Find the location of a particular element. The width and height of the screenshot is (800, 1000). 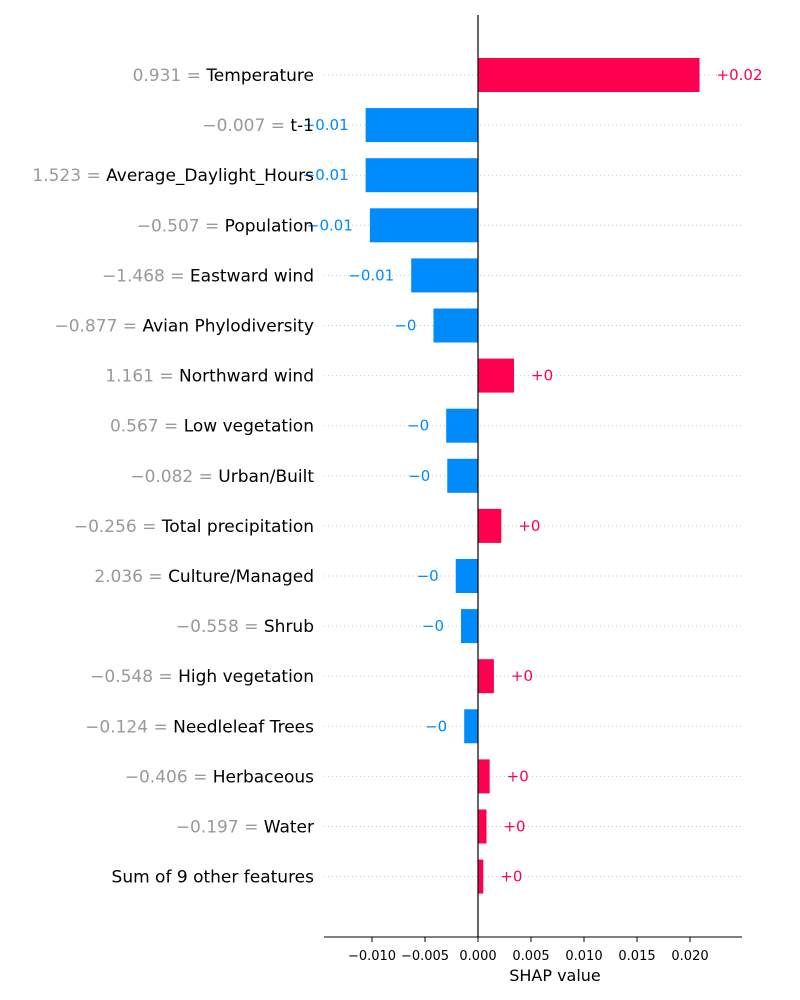

shap-value-label: +0.02 is located at coordinates (740, 75).